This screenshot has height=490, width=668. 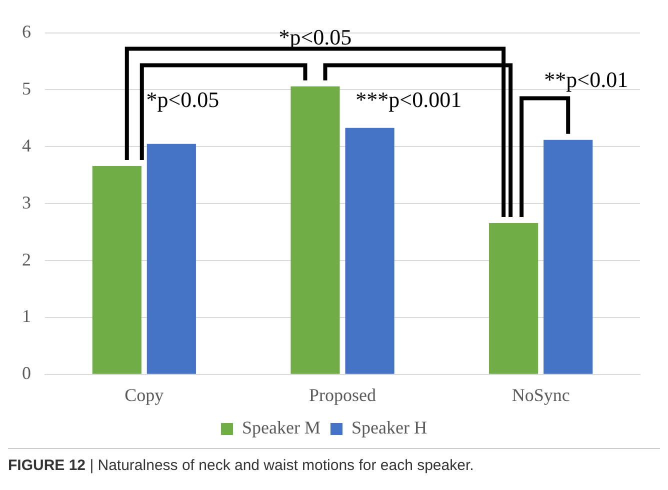 I want to click on y-tick-label: 6, so click(x=26, y=32).